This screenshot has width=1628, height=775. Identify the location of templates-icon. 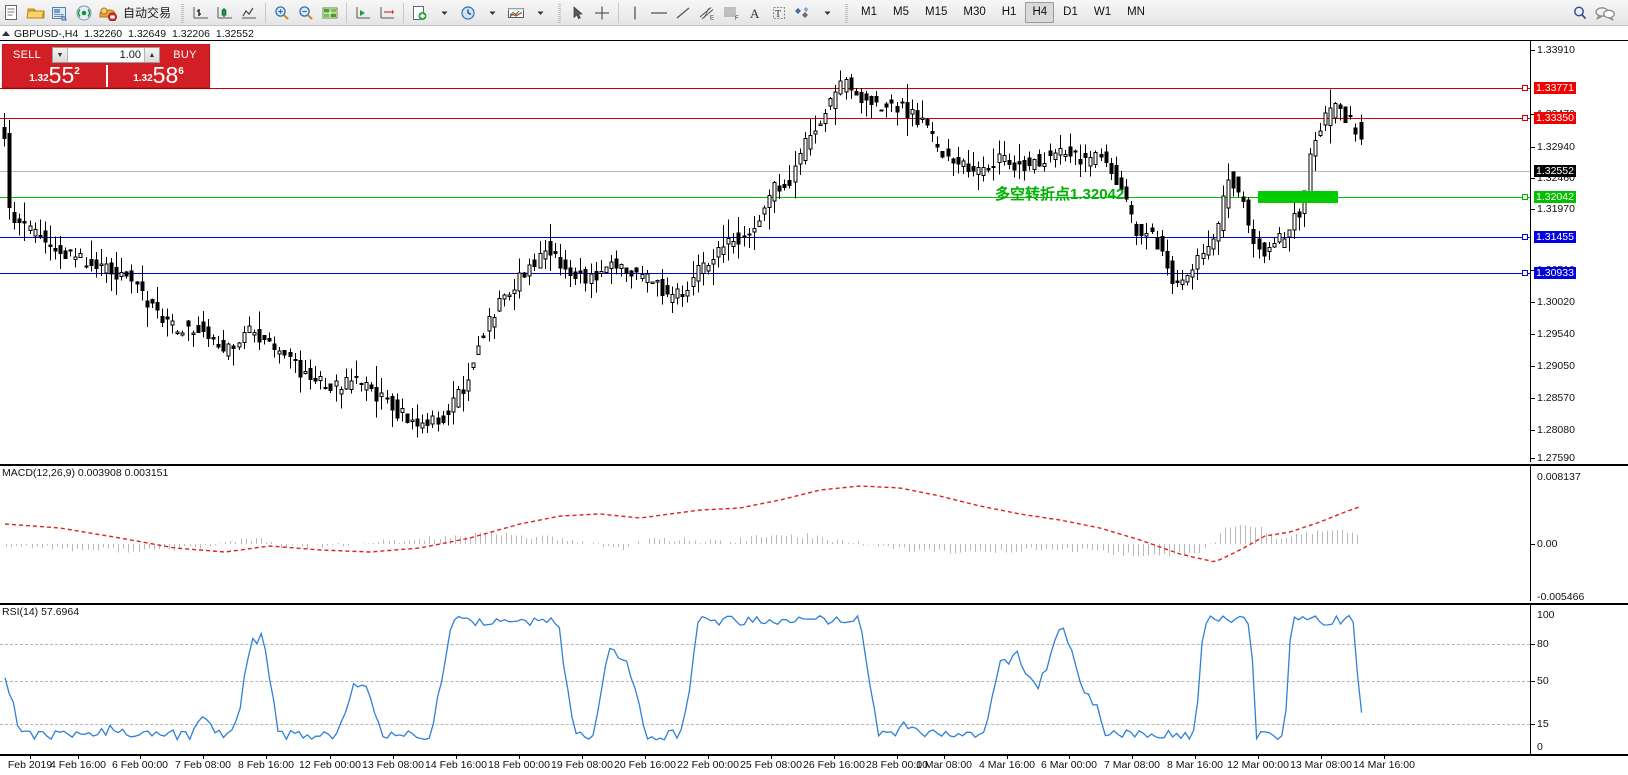
(516, 13).